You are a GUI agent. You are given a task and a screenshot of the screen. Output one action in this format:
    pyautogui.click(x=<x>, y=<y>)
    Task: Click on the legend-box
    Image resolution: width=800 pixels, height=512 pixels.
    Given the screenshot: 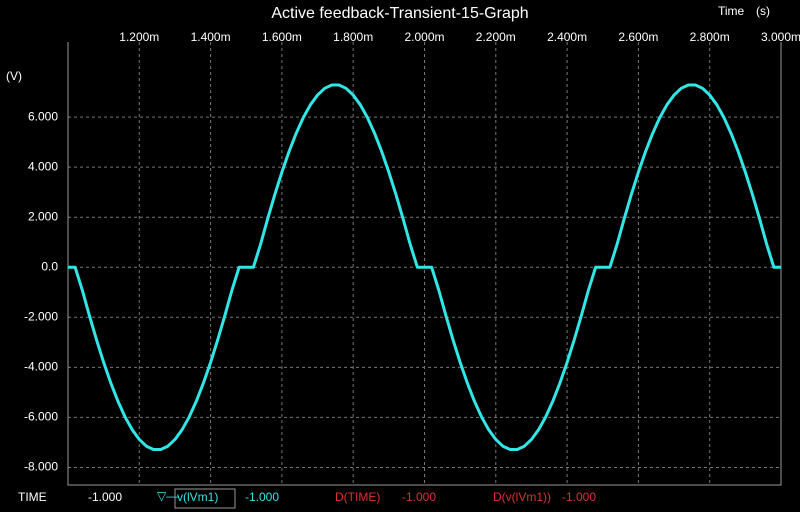 What is the action you would take?
    pyautogui.click(x=205, y=498)
    